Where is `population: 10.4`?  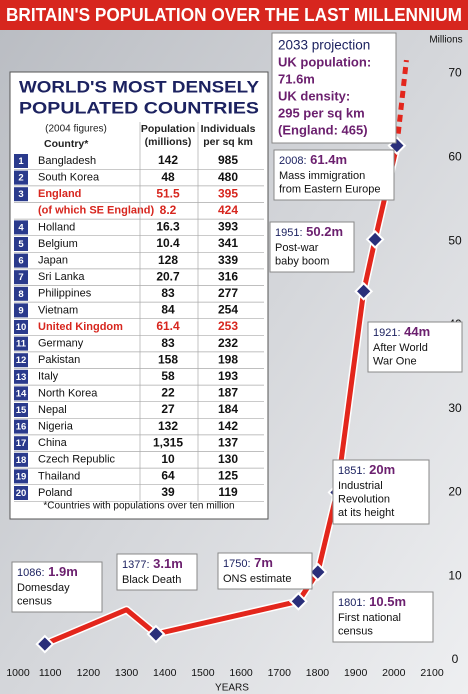
population: 10.4 is located at coordinates (168, 243).